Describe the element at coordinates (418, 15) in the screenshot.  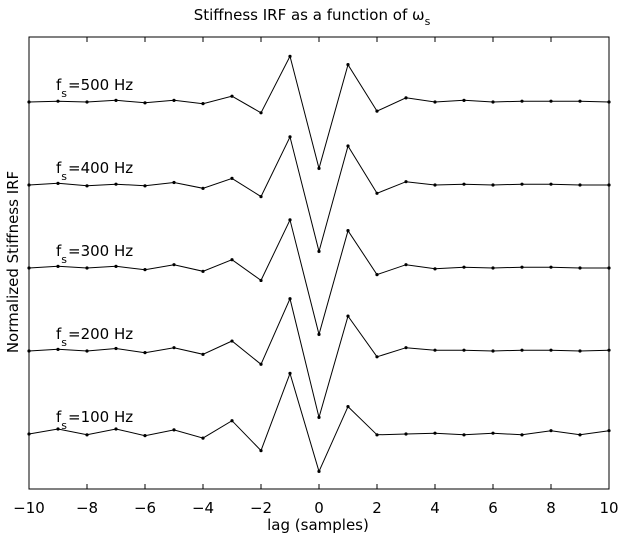
I see `chart-title-symbol: ω` at that location.